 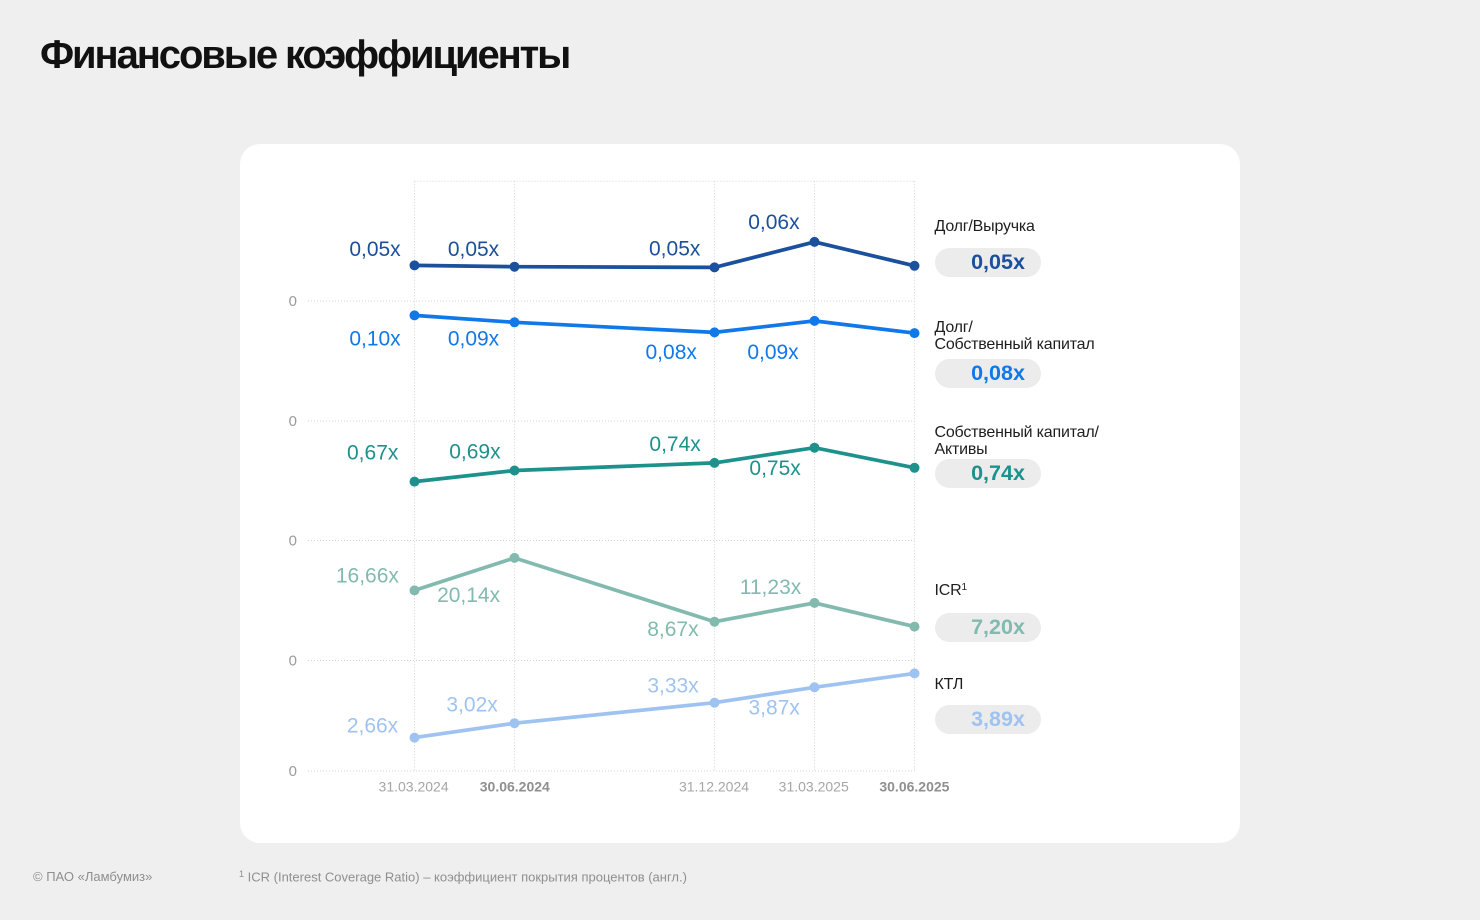 I want to click on svg-text: 8,67x, so click(x=673, y=629).